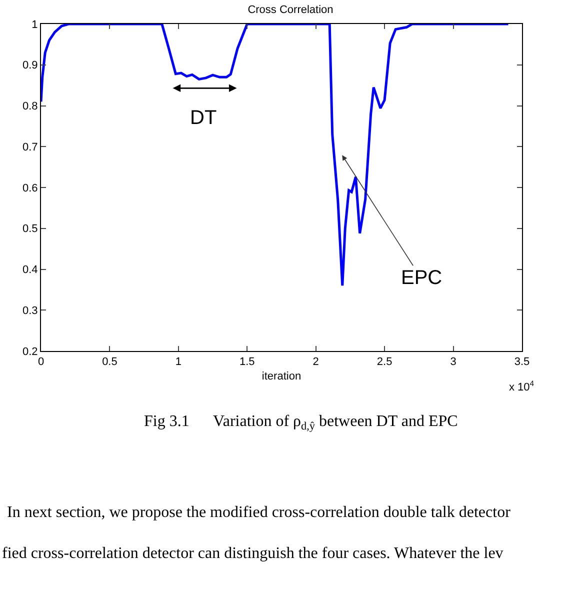  I want to click on text: fied cross-correlation detector can distinguish the four cases. Whatever the lev, so click(253, 553).